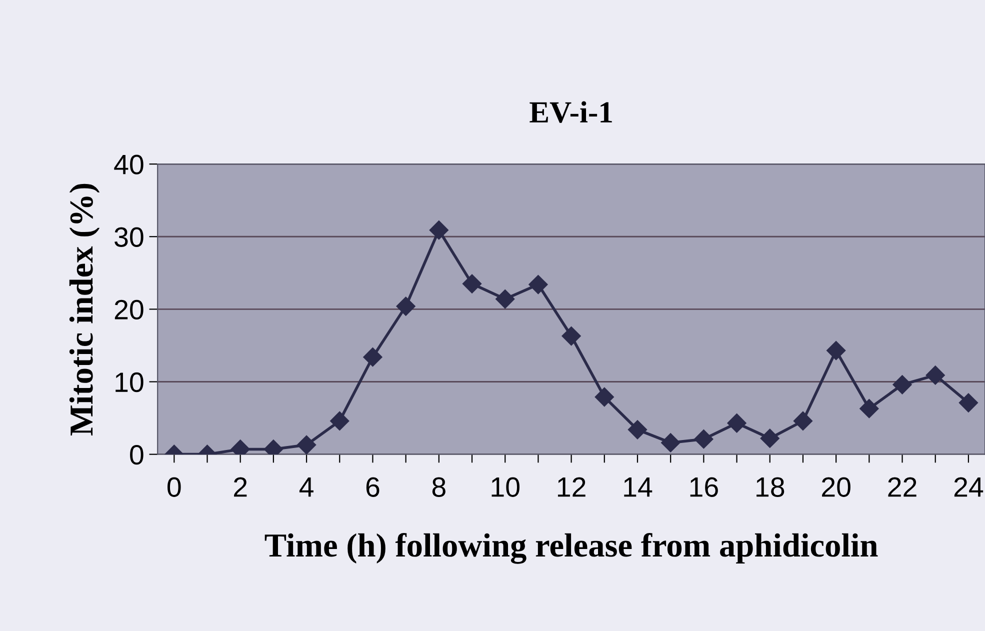 The image size is (985, 631). What do you see at coordinates (129, 237) in the screenshot?
I see `y-tick-label: 30` at bounding box center [129, 237].